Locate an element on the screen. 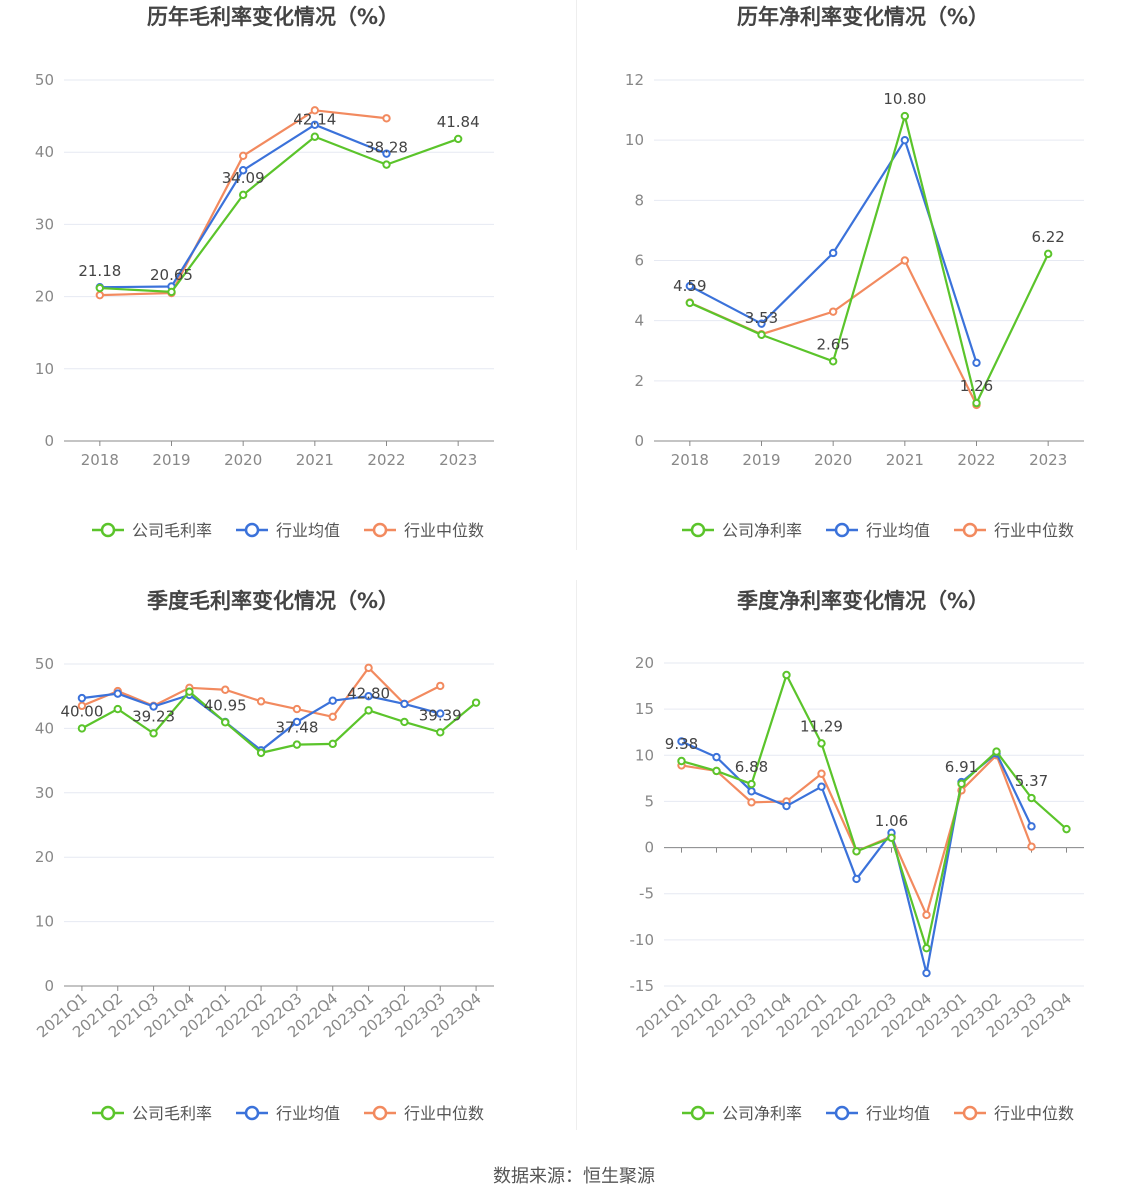  data-label: 1.26 is located at coordinates (976, 386).